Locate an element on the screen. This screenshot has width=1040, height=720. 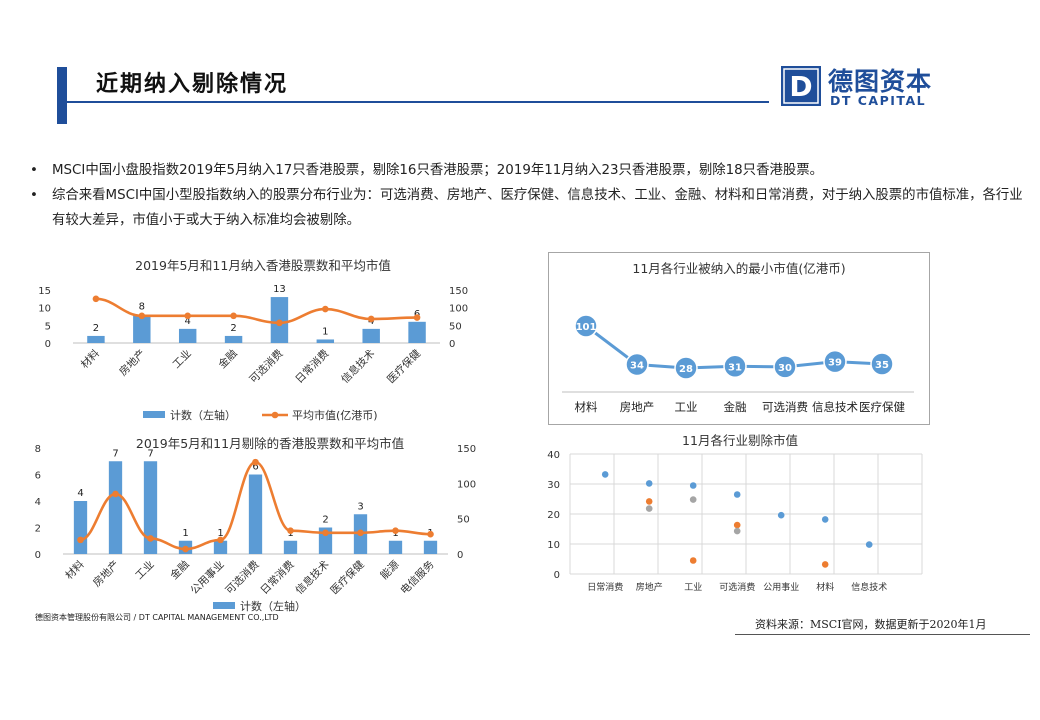
data-label: 35 is located at coordinates (882, 365).